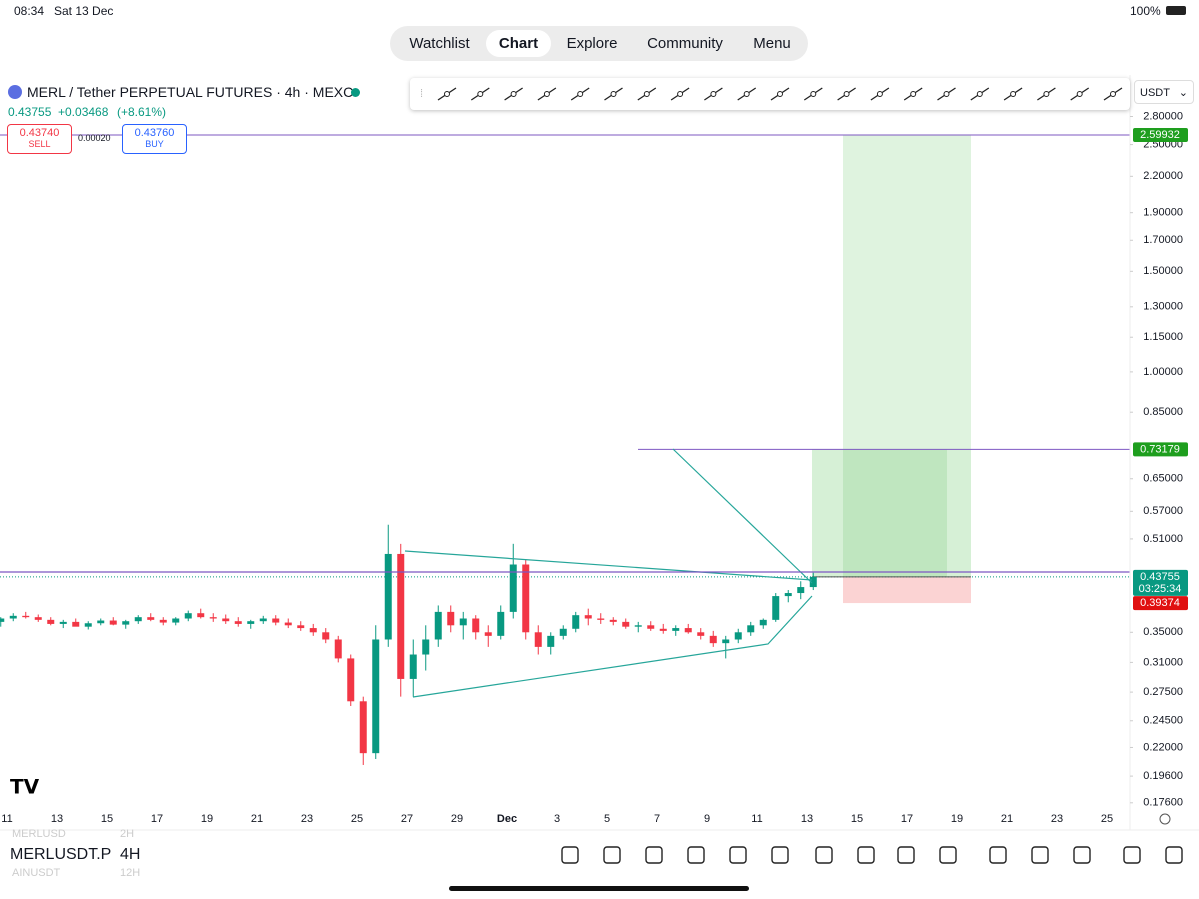 This screenshot has height=899, width=1199. Describe the element at coordinates (39, 834) in the screenshot. I see `symbol-above: MERLUSD` at that location.